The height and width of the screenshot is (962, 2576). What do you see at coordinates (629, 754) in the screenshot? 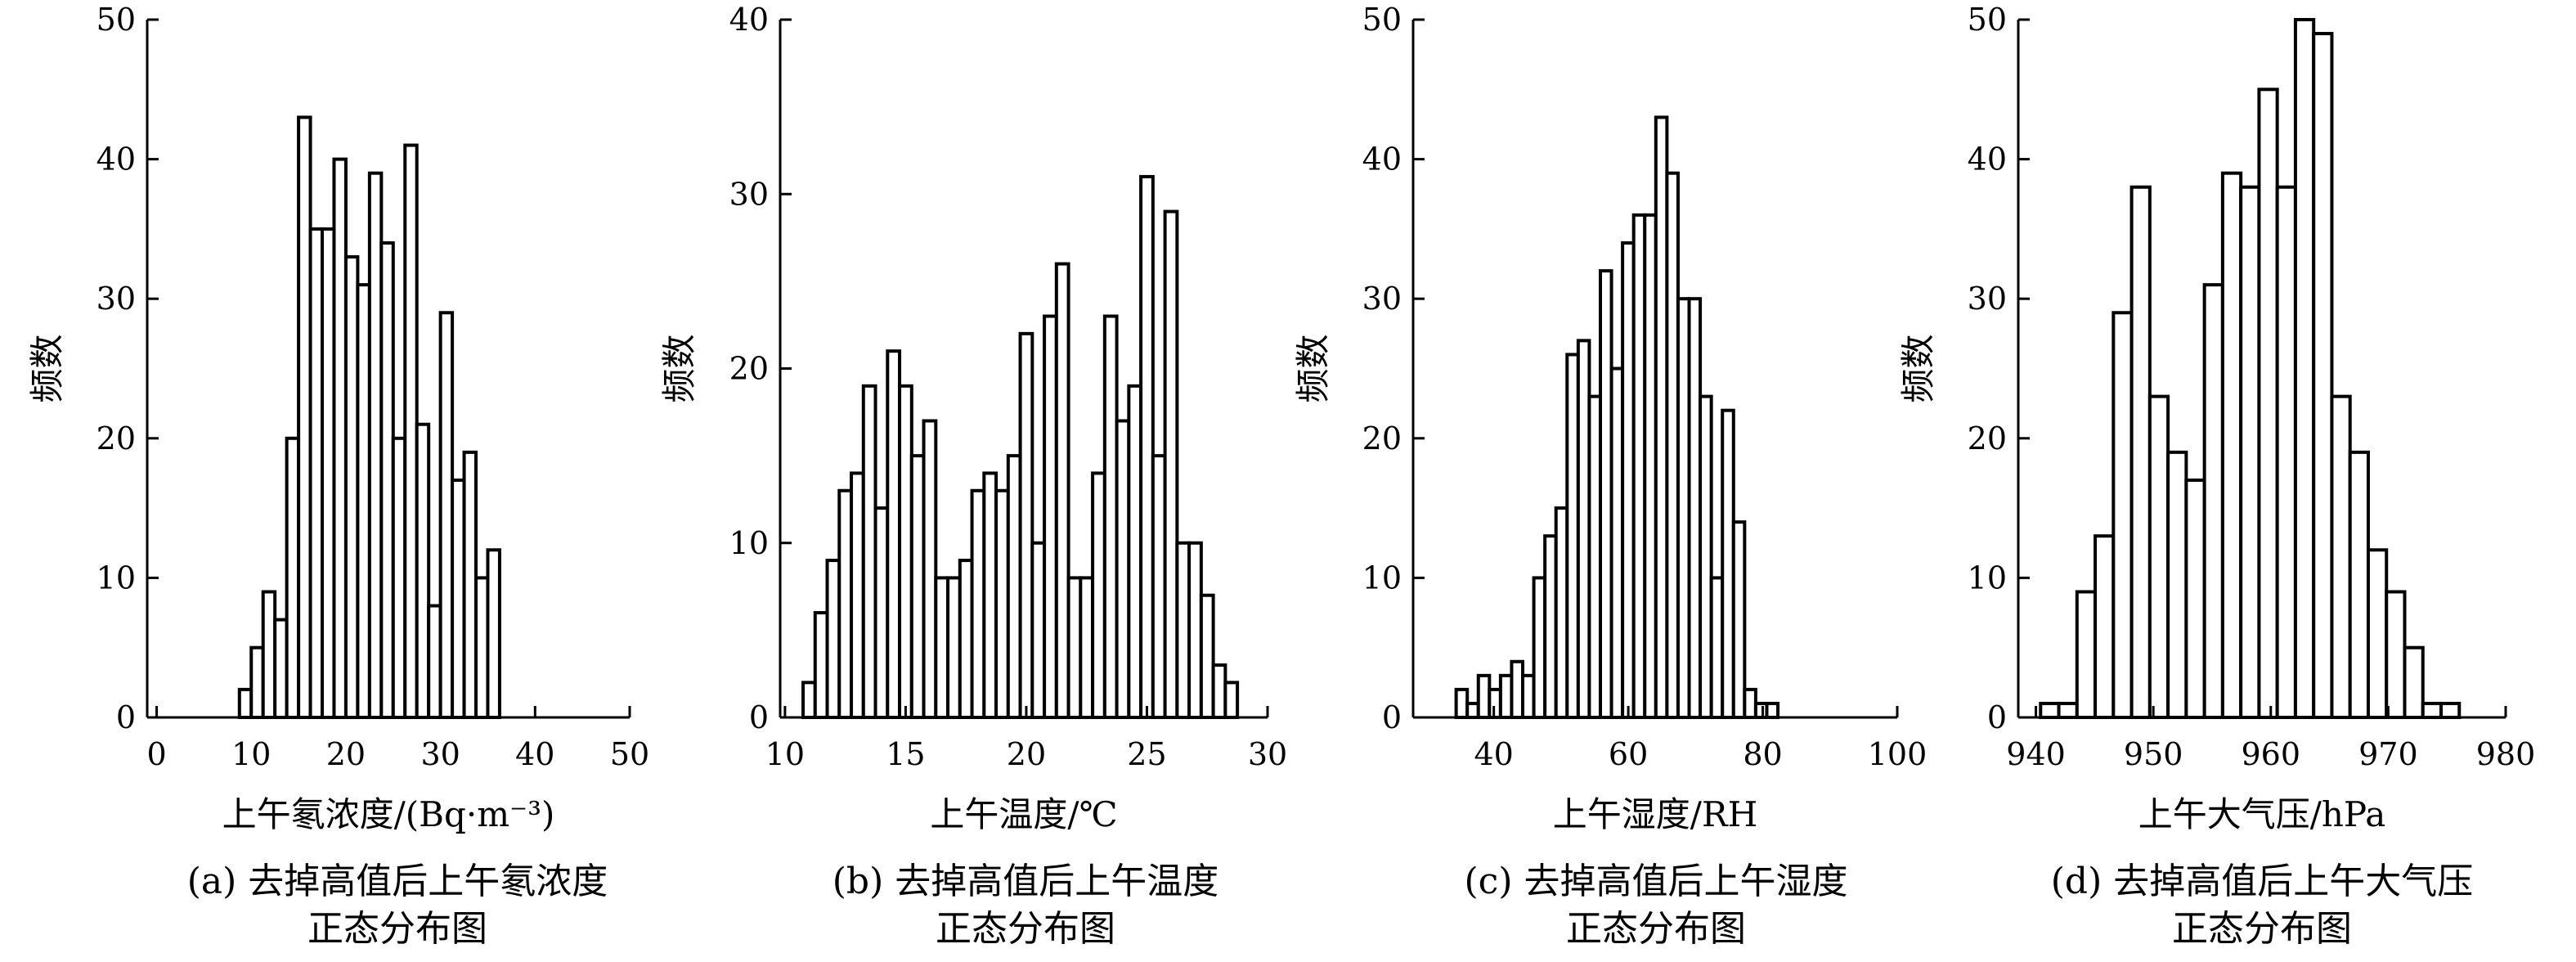
I see `x-tick-label: 50` at bounding box center [629, 754].